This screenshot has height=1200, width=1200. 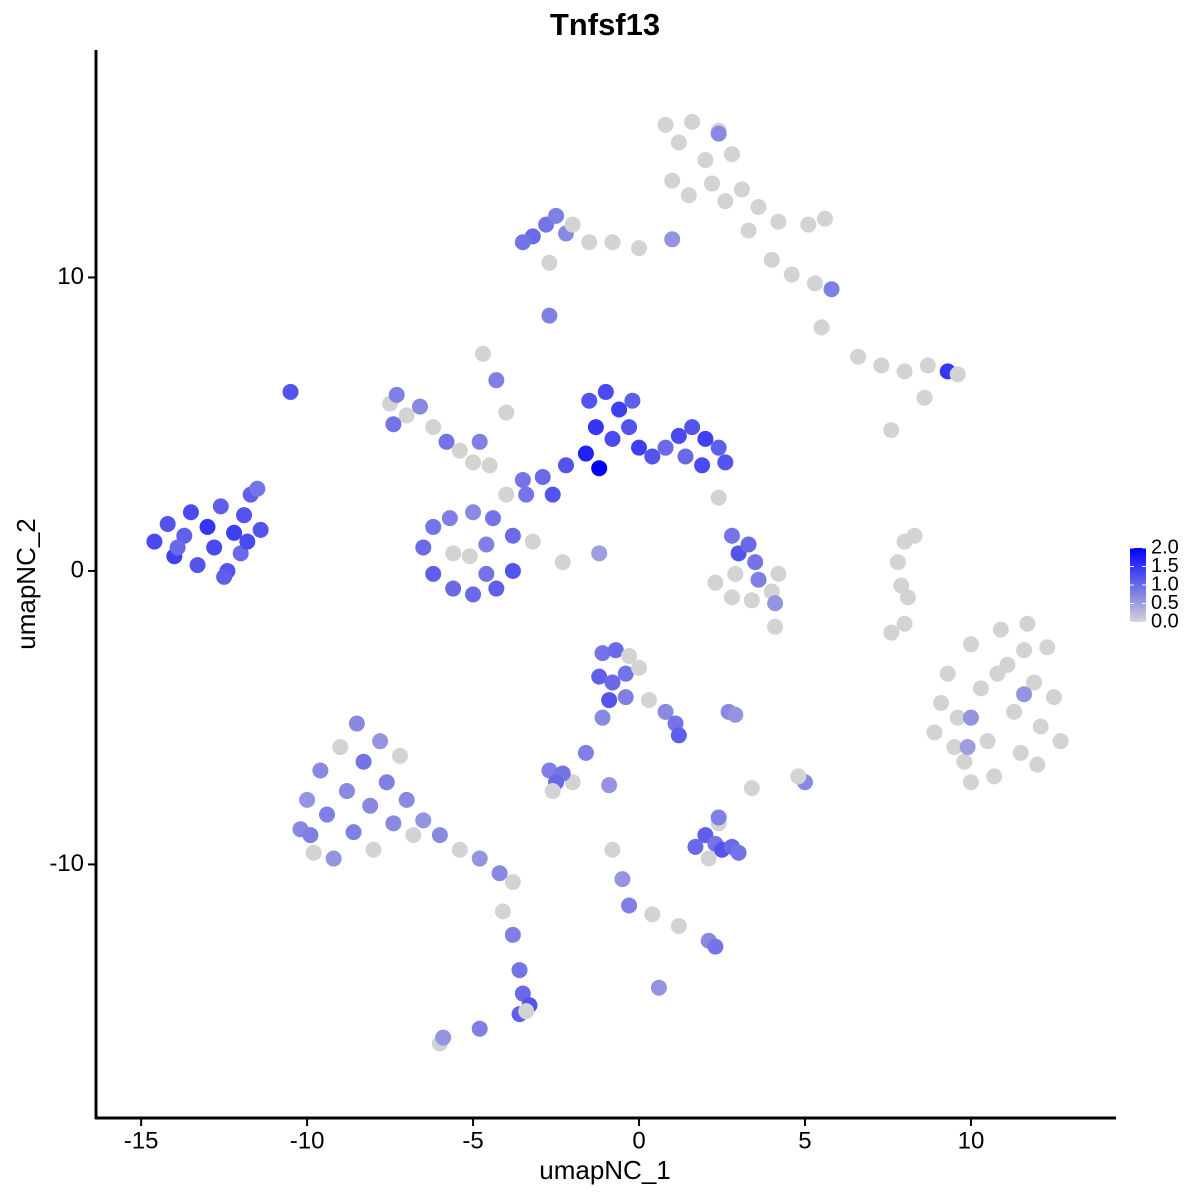 What do you see at coordinates (971, 1140) in the screenshot?
I see `x-tick-label: 10` at bounding box center [971, 1140].